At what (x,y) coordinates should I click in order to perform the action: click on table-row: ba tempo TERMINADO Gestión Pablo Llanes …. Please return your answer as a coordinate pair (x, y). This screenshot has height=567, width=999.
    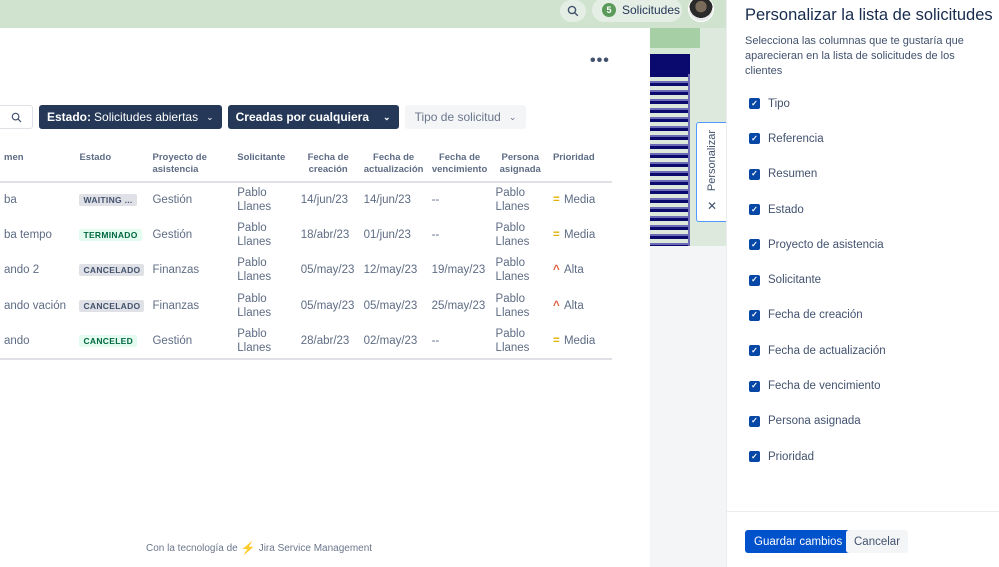
    Looking at the image, I should click on (306, 234).